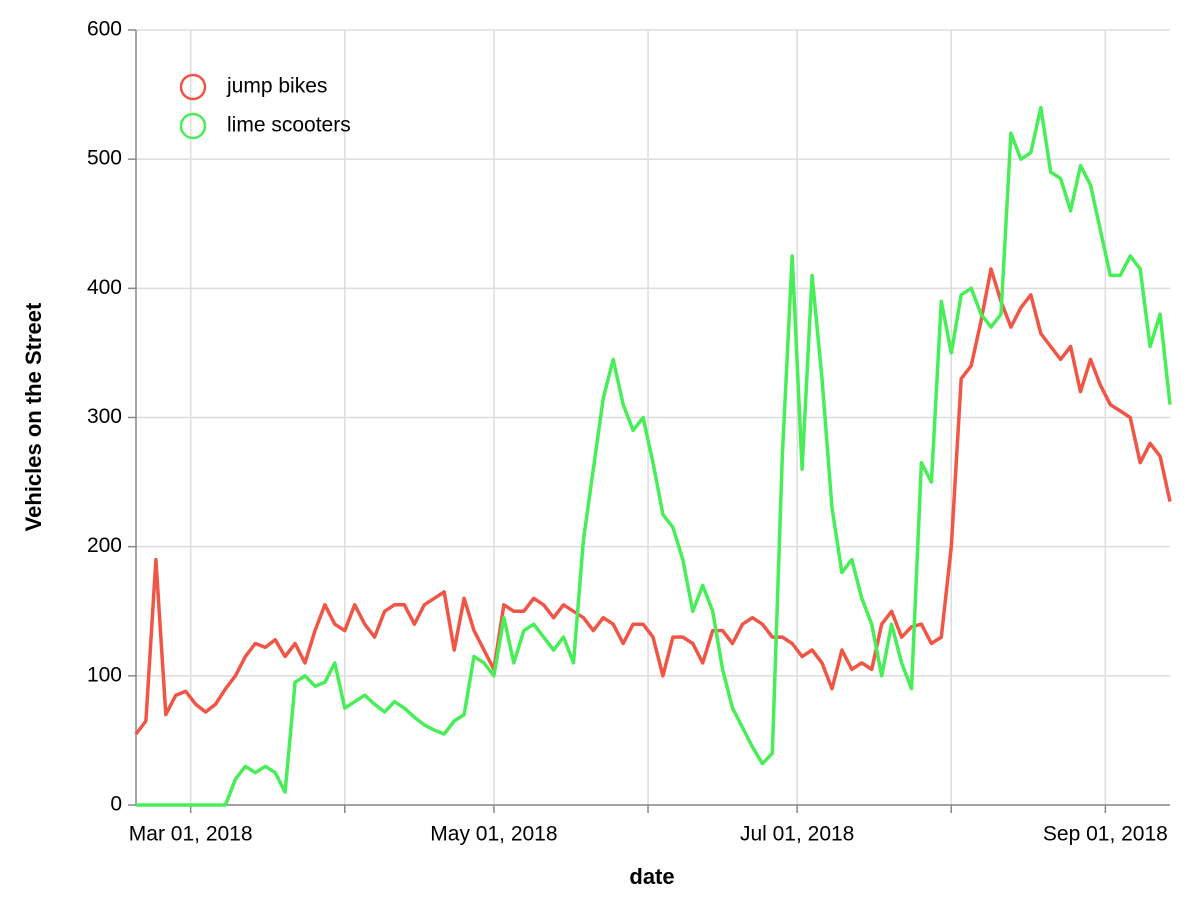  I want to click on x-tick-label: Jul 01, 2018, so click(797, 834).